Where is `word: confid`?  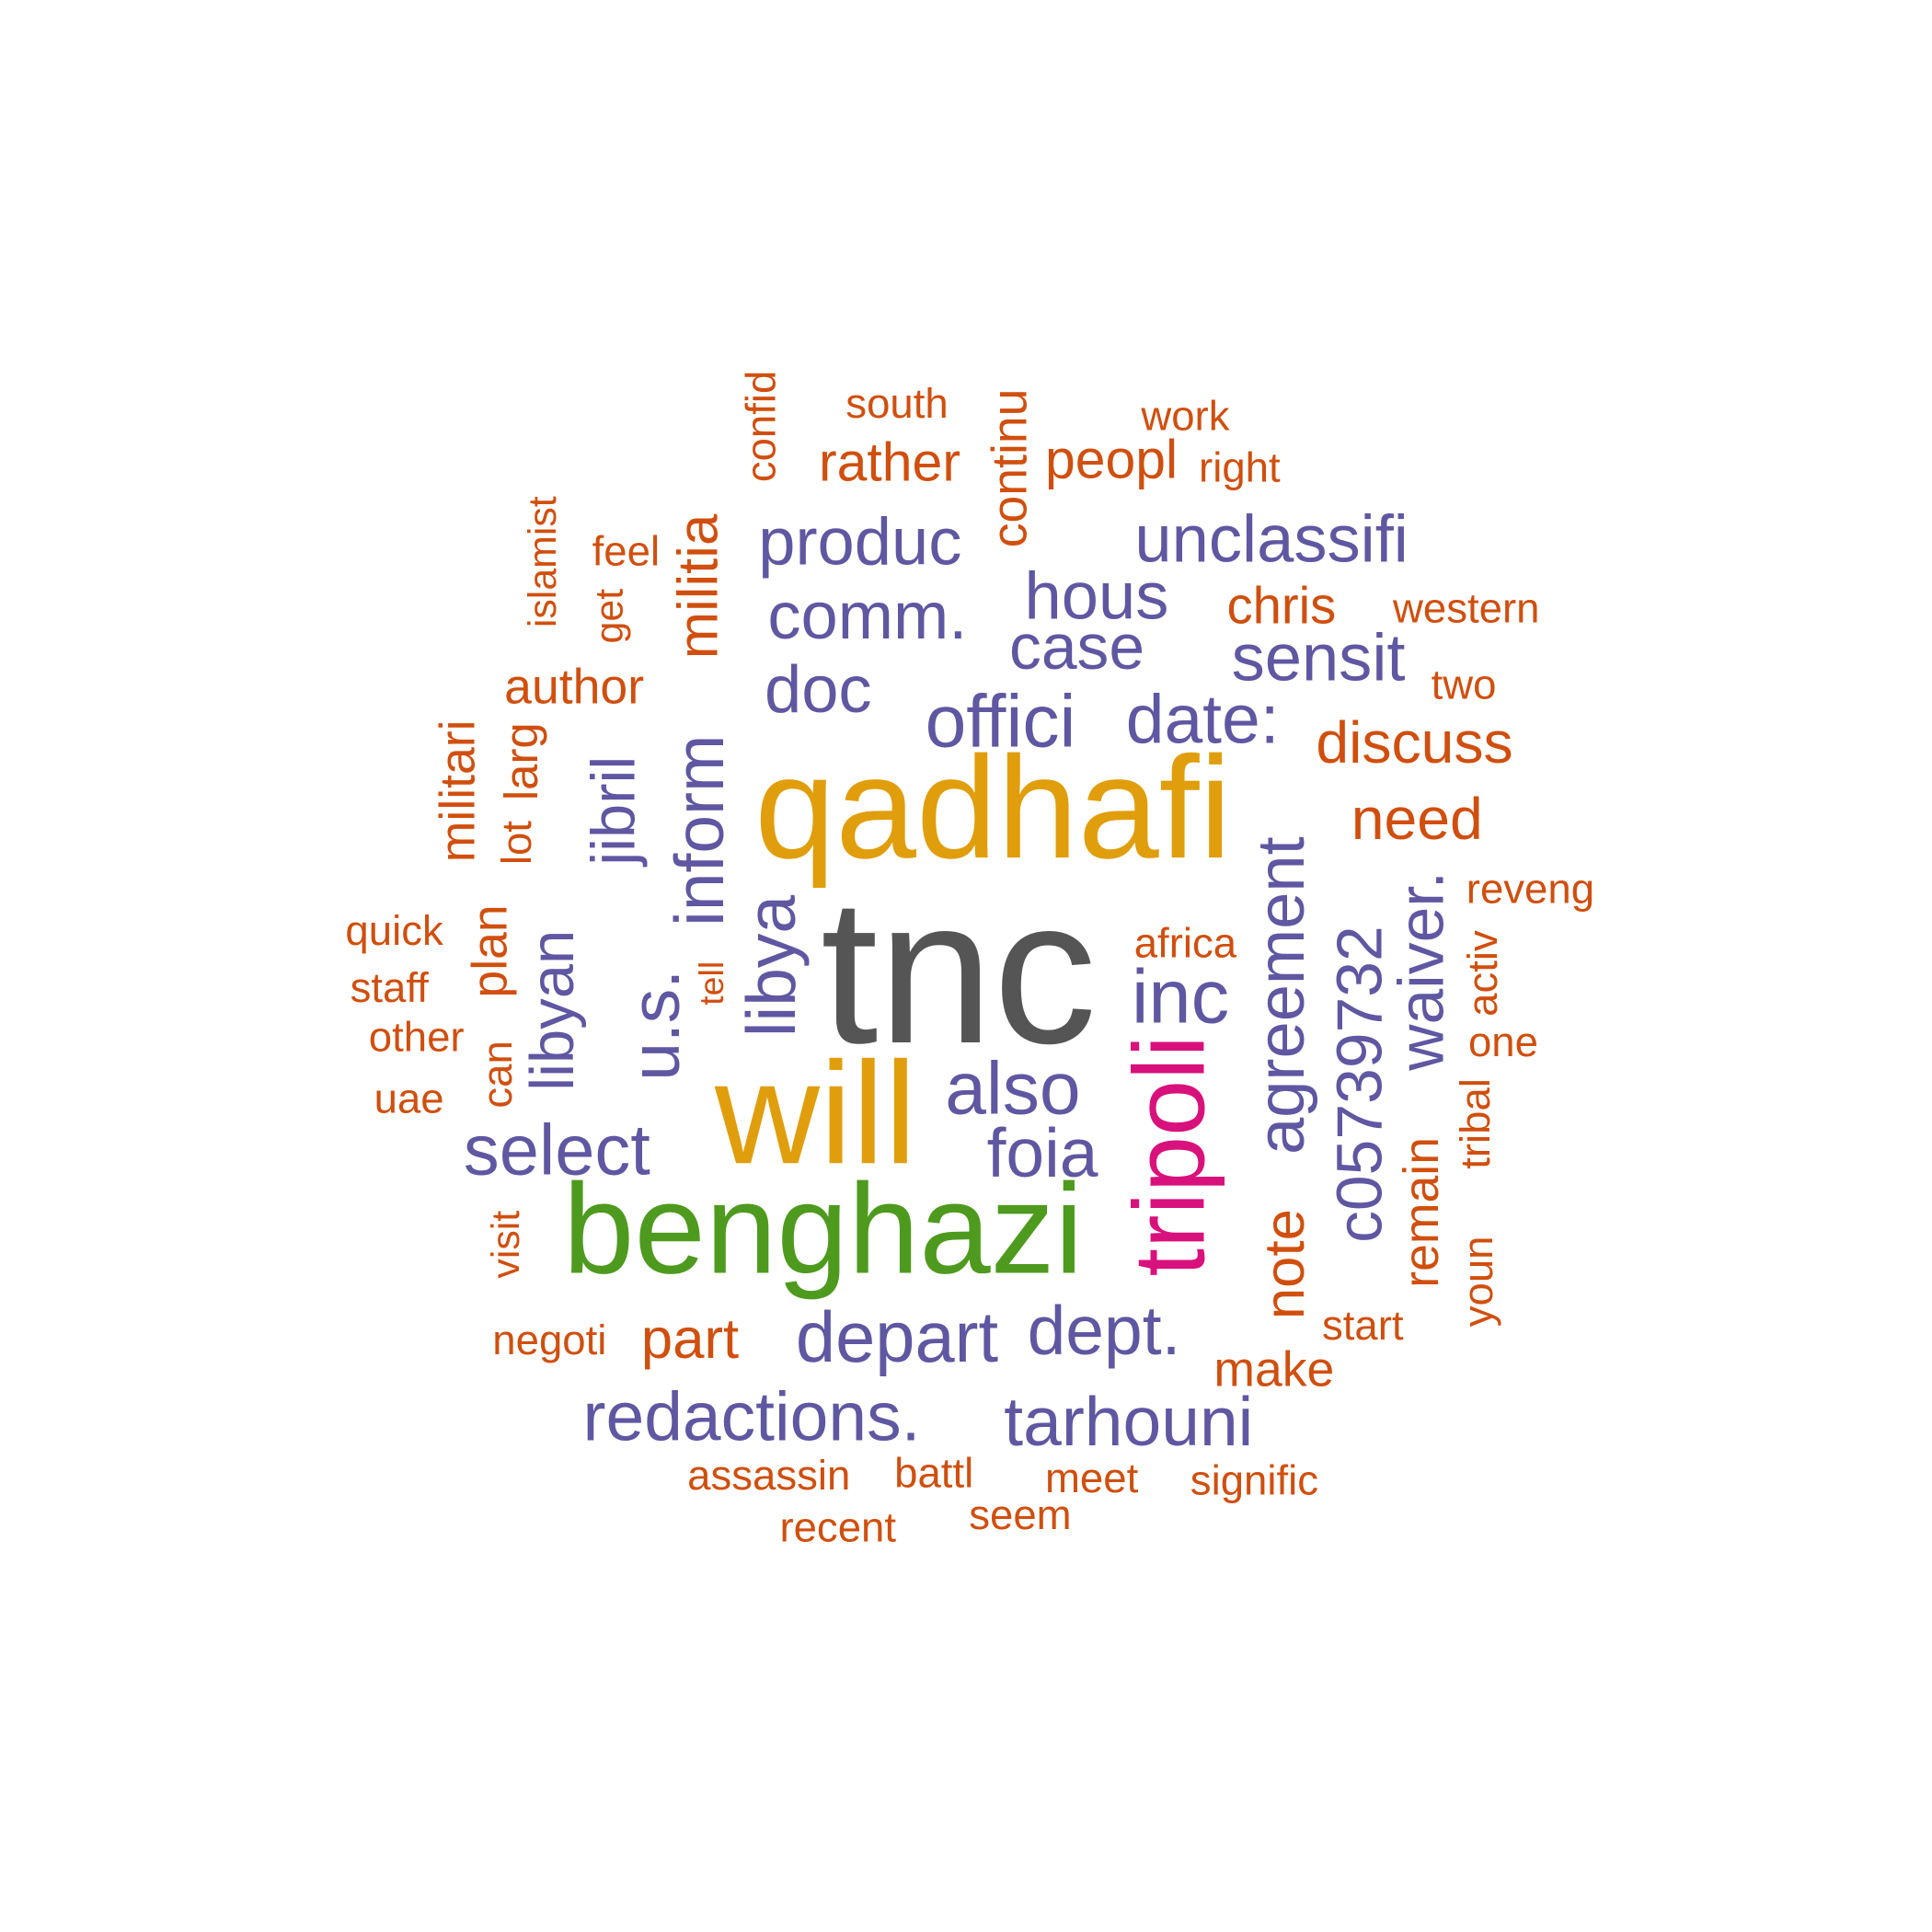
word: confid is located at coordinates (762, 426).